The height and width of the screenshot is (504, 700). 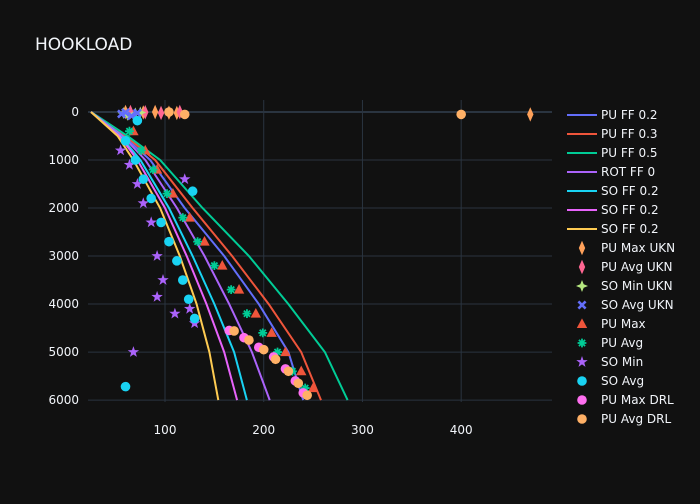 I want to click on data-point-pu-avg-ukn, so click(x=161, y=113).